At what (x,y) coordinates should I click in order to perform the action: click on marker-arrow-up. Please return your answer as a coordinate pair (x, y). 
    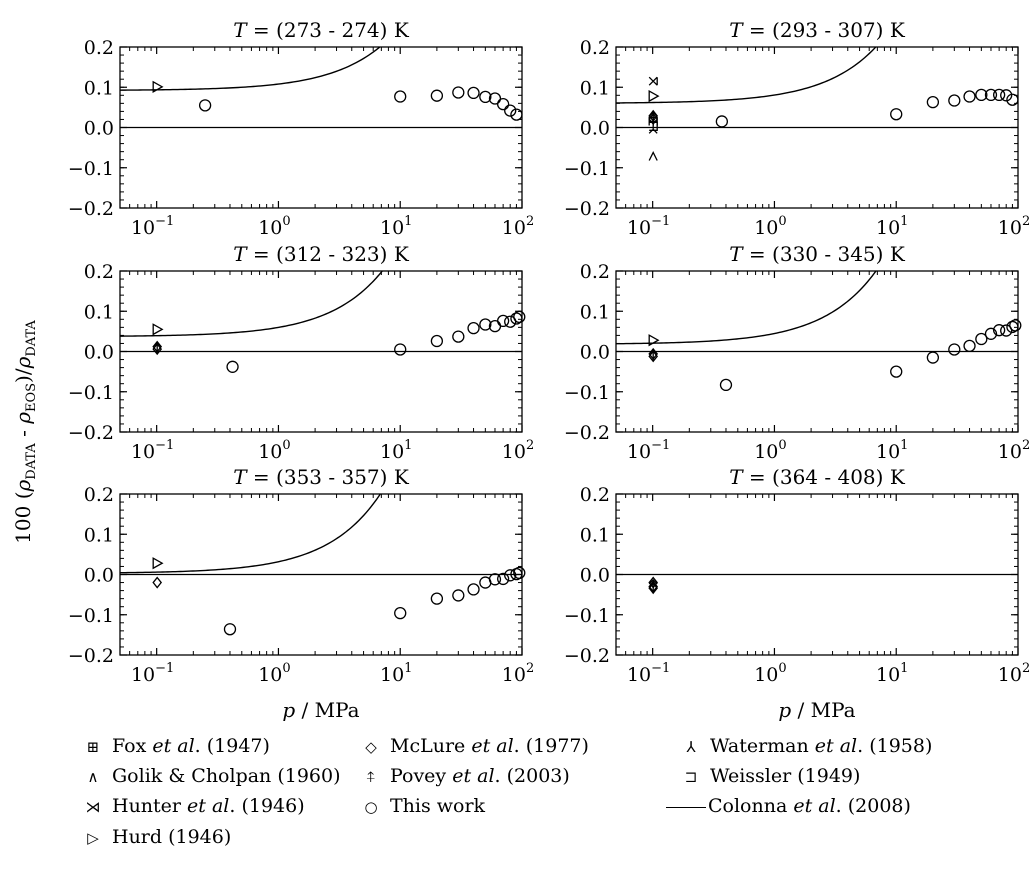
    Looking at the image, I should click on (157, 347).